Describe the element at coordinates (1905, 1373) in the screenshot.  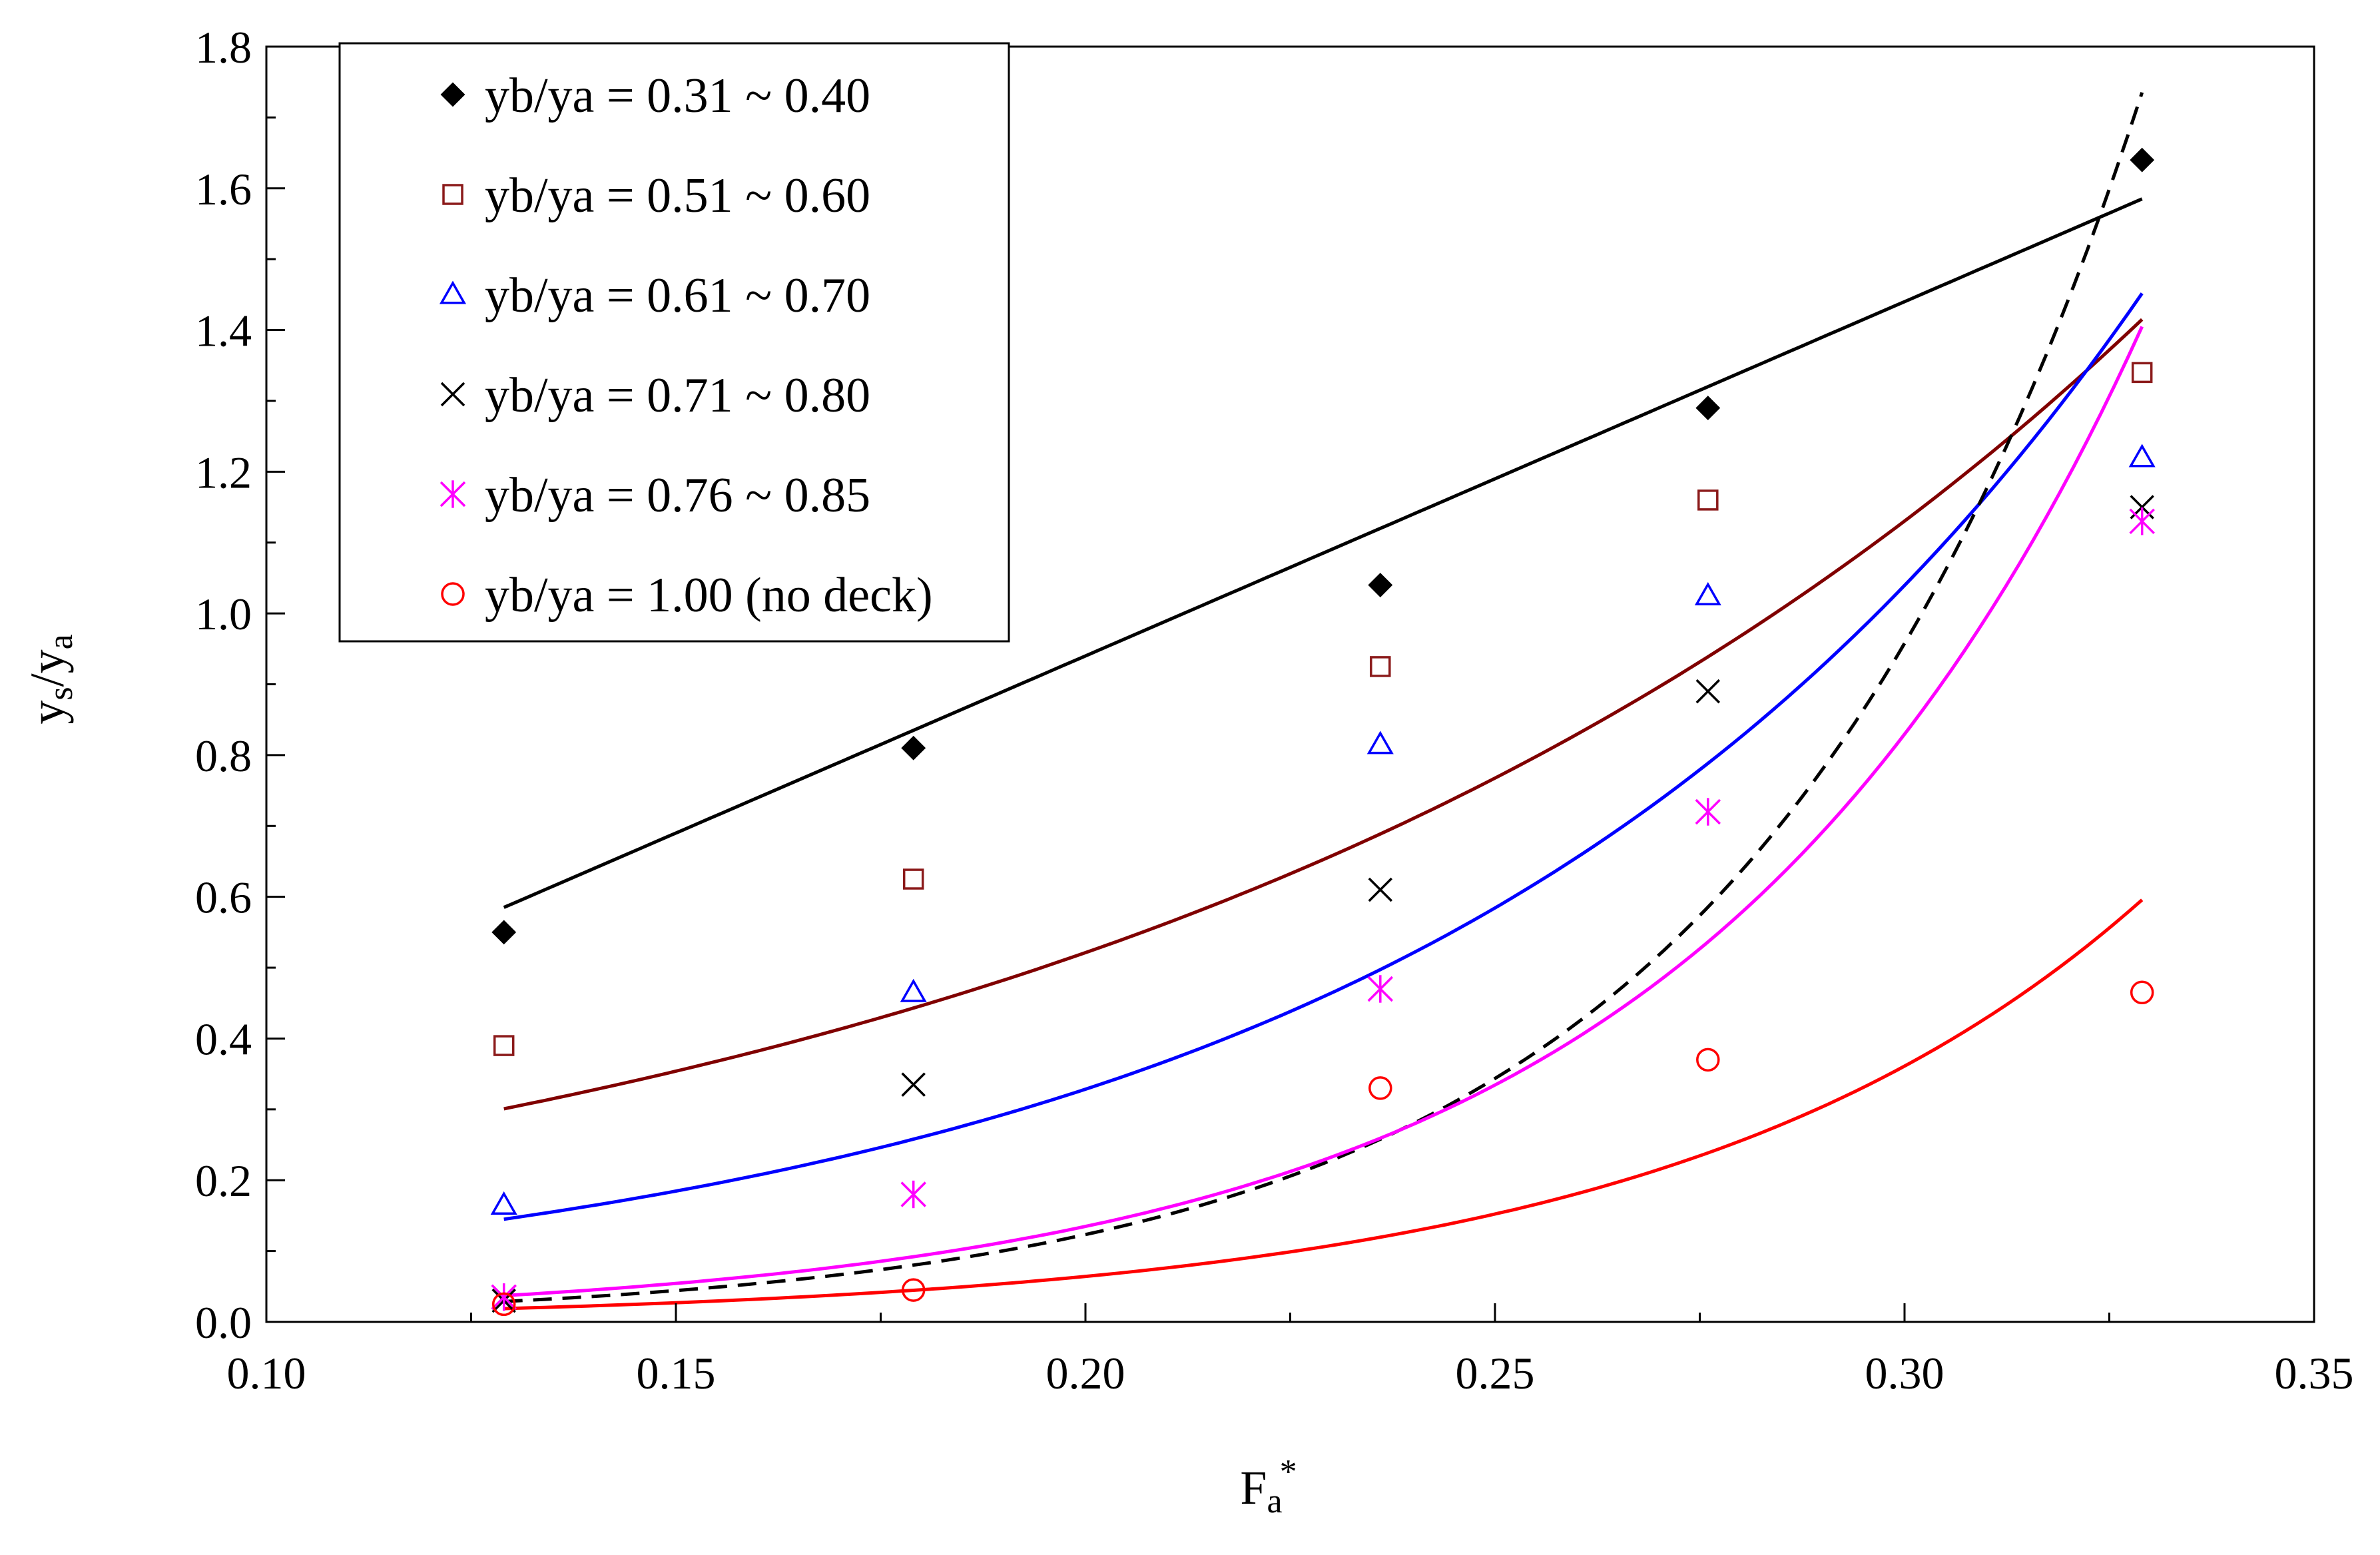
I see `x-tick-label: 0.30` at that location.